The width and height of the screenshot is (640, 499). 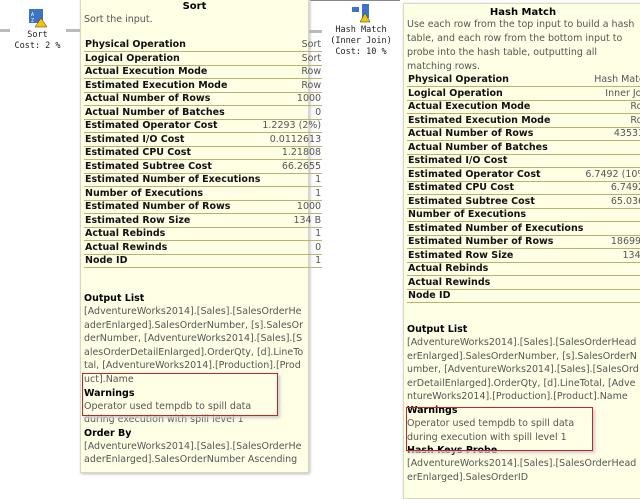 What do you see at coordinates (203, 99) in the screenshot?
I see `property-row: Actual Number of Rows 1000` at bounding box center [203, 99].